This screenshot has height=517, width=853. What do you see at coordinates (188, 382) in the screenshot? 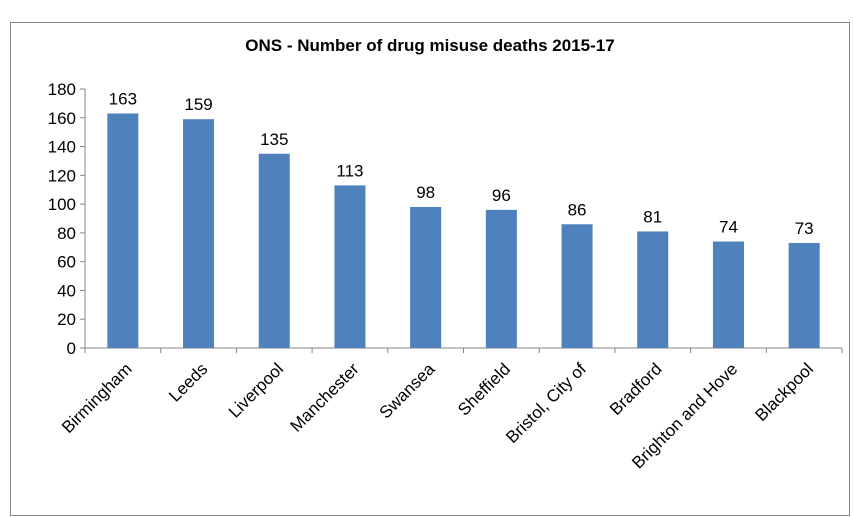
I see `category-label: Leeds` at bounding box center [188, 382].